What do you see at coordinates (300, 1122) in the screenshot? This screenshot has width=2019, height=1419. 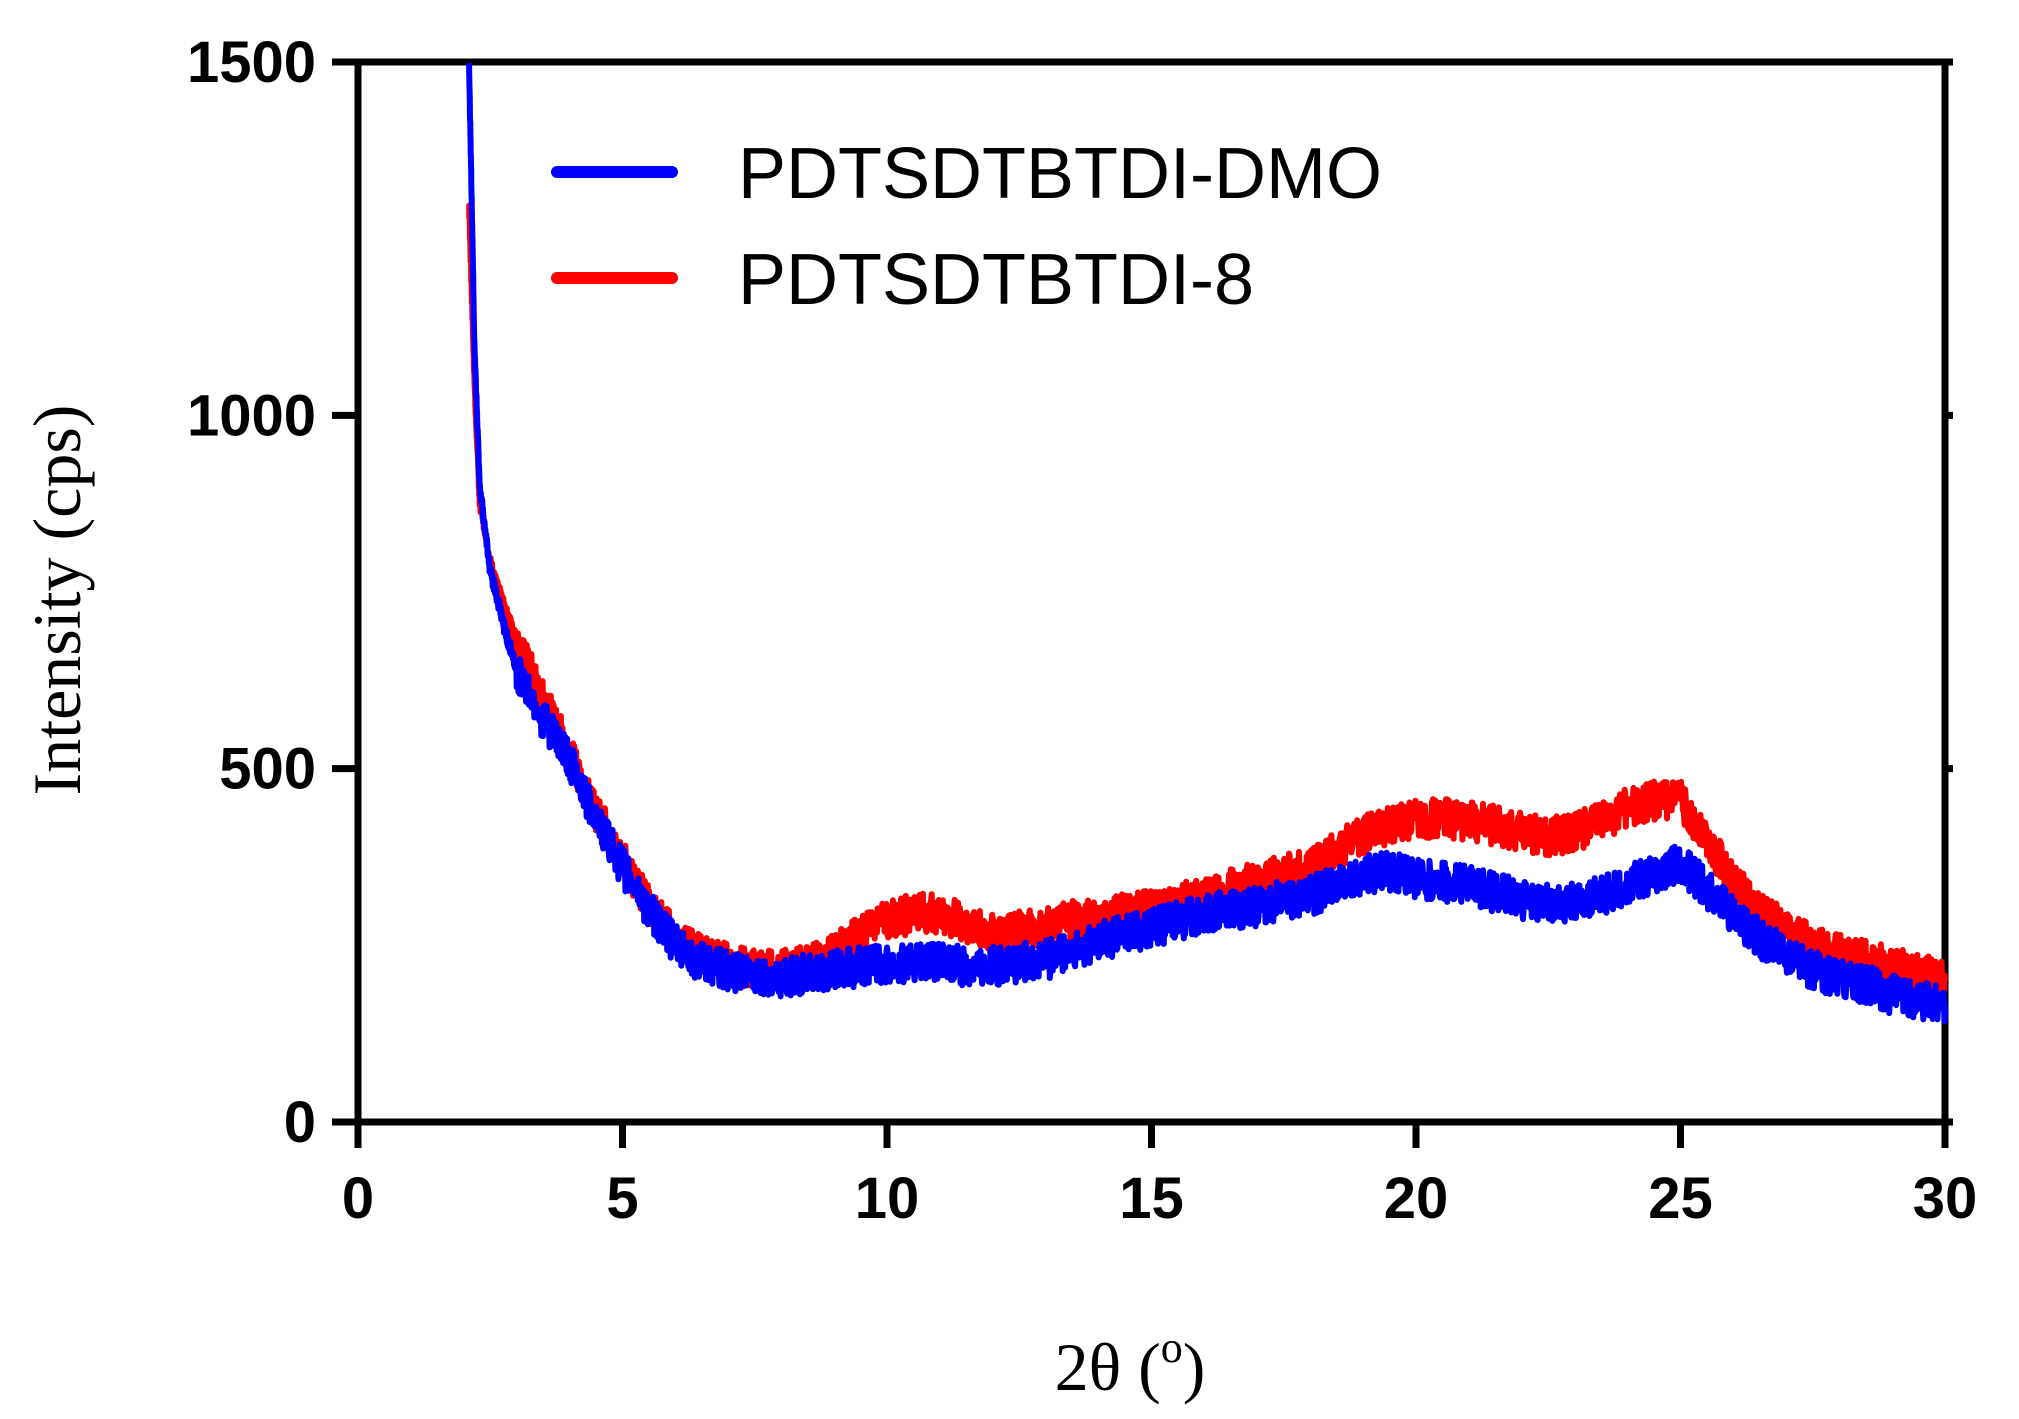 I see `y-tick-label: 0` at bounding box center [300, 1122].